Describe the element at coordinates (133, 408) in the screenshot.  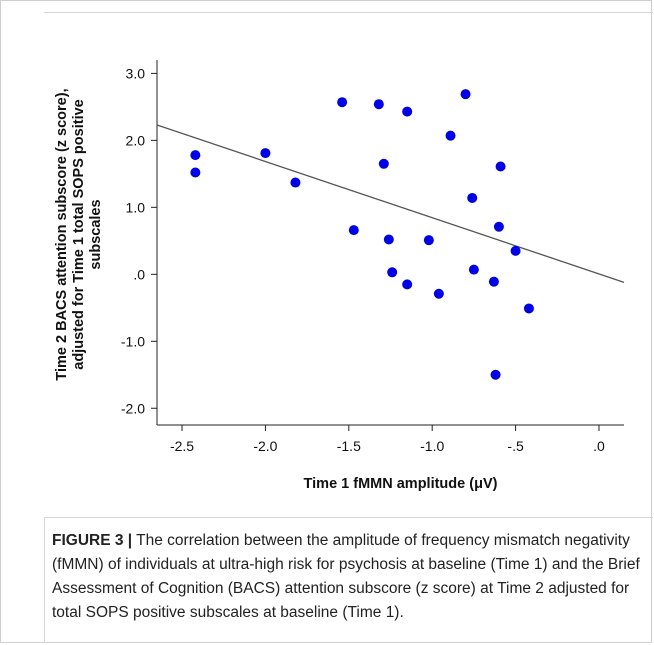
I see `y-tick-label: -2.0` at that location.